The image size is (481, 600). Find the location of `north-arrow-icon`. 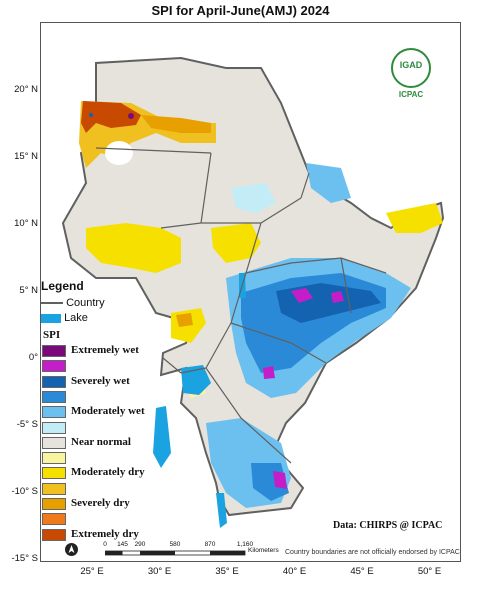

north-arrow-icon is located at coordinates (71, 549).